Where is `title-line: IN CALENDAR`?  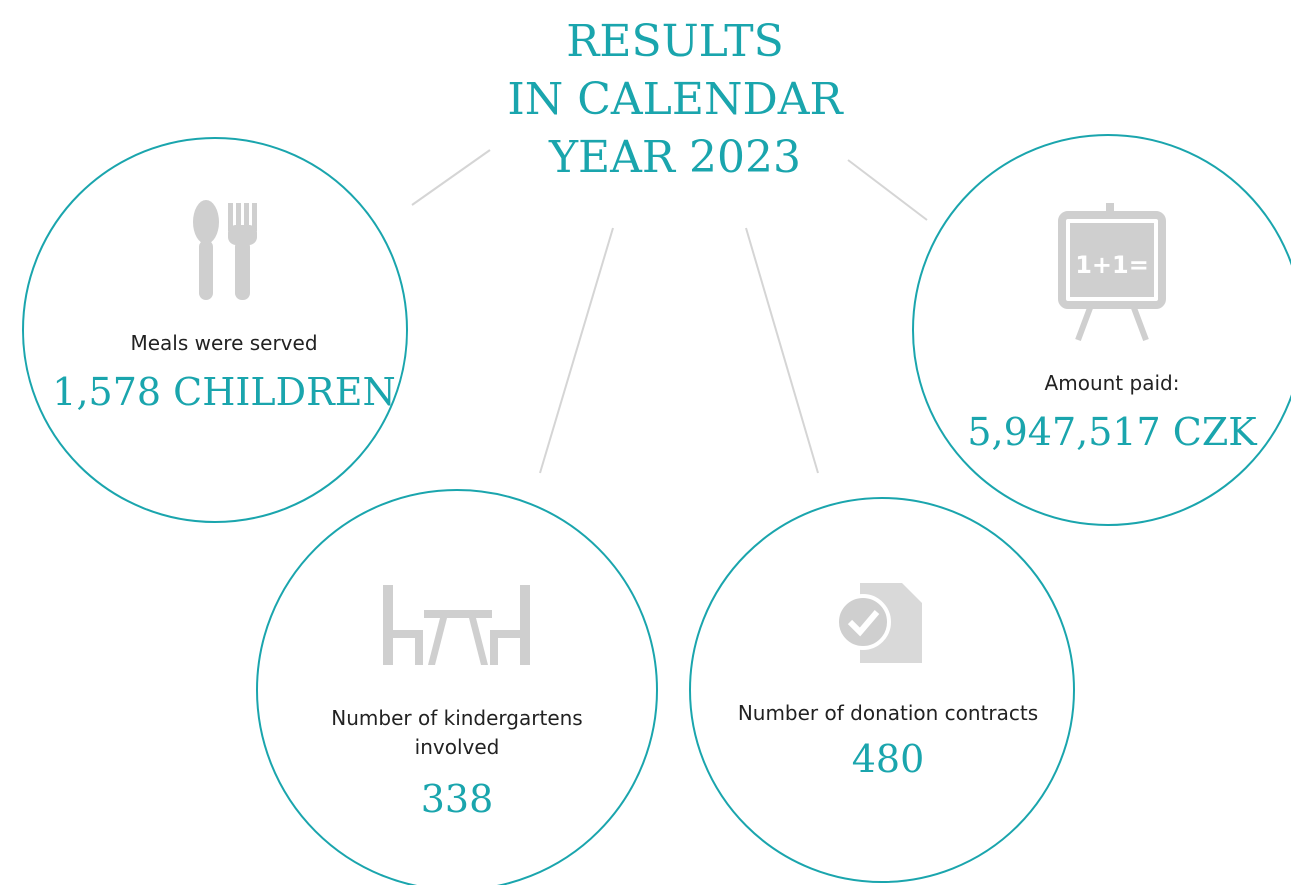 title-line: IN CALENDAR is located at coordinates (675, 99).